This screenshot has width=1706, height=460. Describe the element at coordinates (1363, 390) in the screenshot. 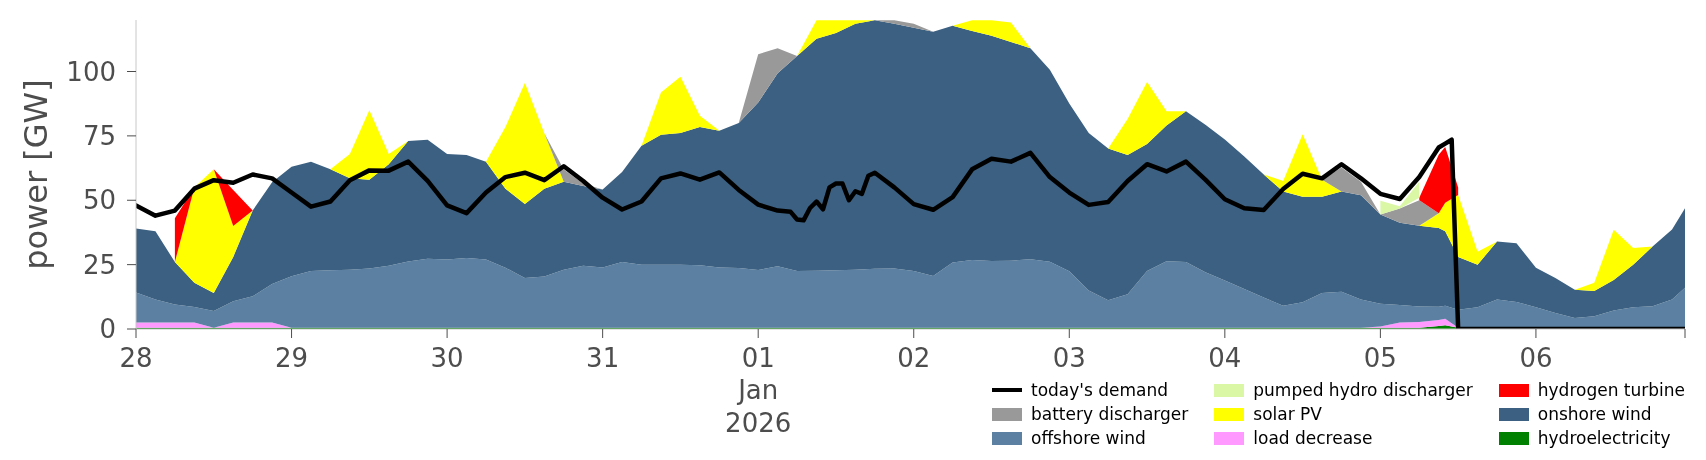

I see `legend-label: pumped hydro discharger` at that location.